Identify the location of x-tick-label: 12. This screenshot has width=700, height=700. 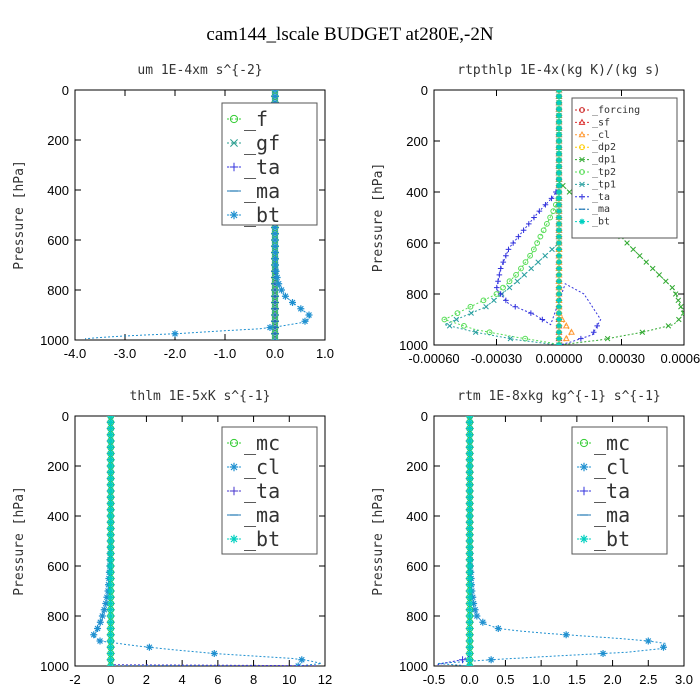
(325, 679).